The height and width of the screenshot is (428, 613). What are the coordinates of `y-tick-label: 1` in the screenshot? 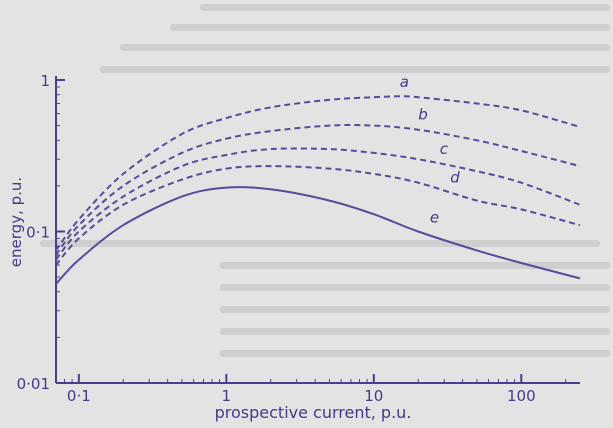 It's located at (45, 81).